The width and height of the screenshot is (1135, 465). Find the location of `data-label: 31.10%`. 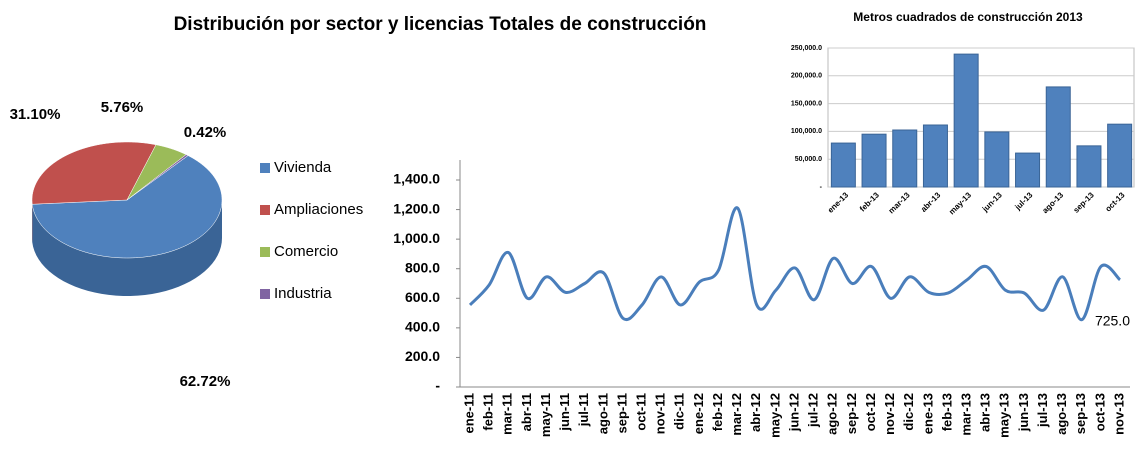

data-label: 31.10% is located at coordinates (35, 114).